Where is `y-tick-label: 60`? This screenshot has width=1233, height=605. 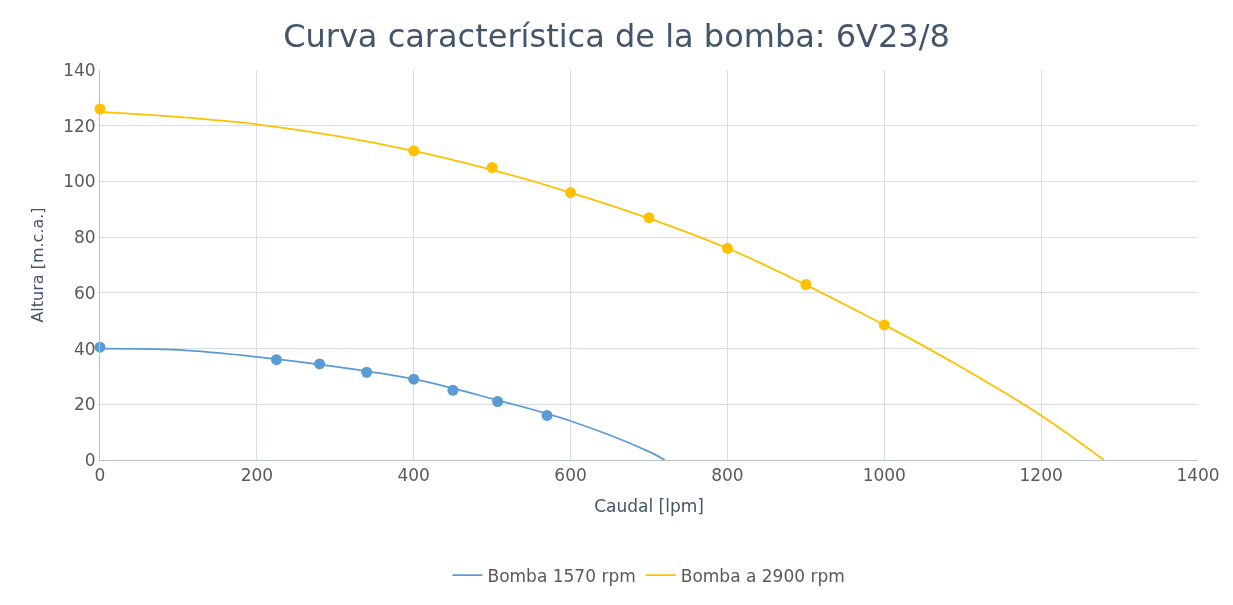
y-tick-label: 60 is located at coordinates (84, 292).